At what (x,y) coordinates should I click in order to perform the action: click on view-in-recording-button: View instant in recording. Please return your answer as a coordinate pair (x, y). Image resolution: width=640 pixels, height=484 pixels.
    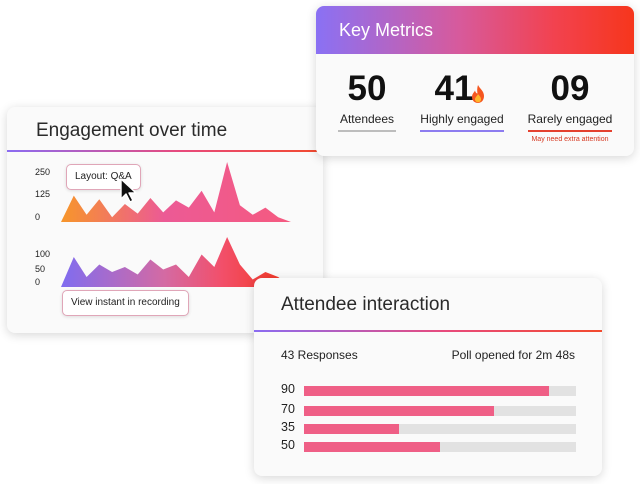
    Looking at the image, I should click on (125, 303).